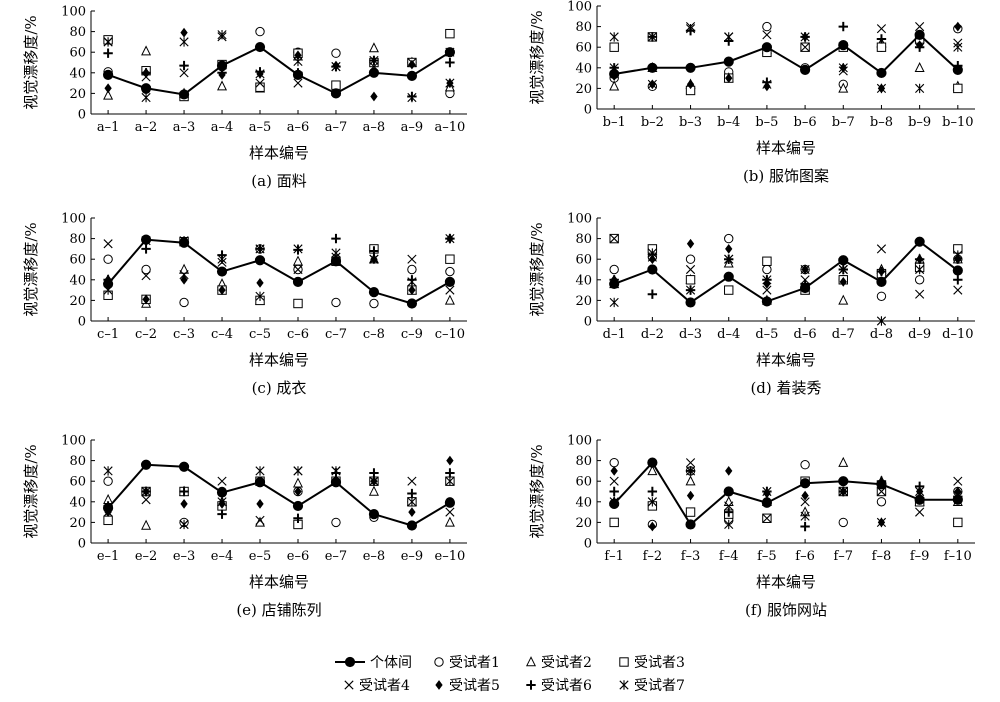 The width and height of the screenshot is (1000, 702). What do you see at coordinates (583, 523) in the screenshot?
I see `y-tick-label: 20` at bounding box center [583, 523].